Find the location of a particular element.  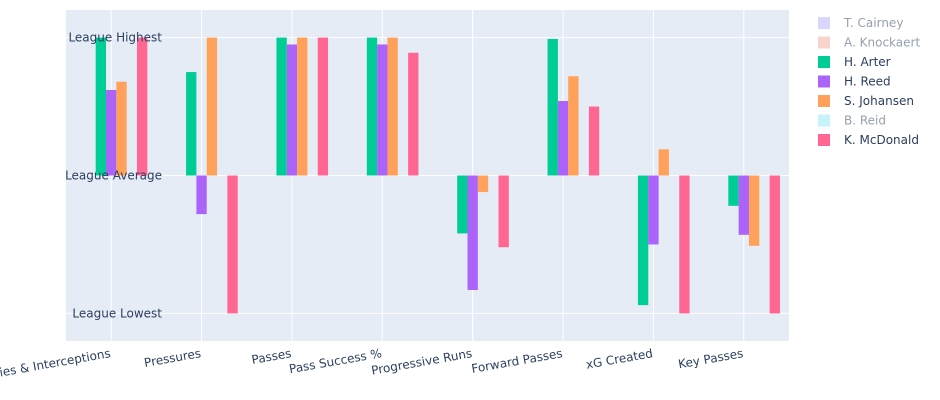

legend-item: A. Knockaert is located at coordinates (869, 43).